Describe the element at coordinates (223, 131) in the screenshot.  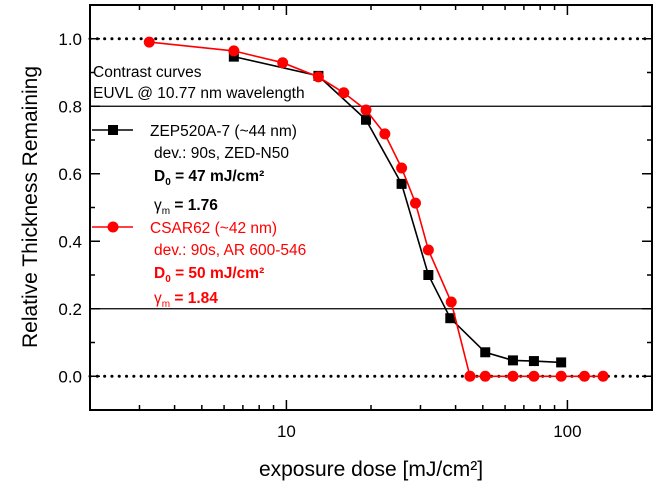
I see `legend-label-zep: ZEP520A-7 (~44 nm)` at that location.